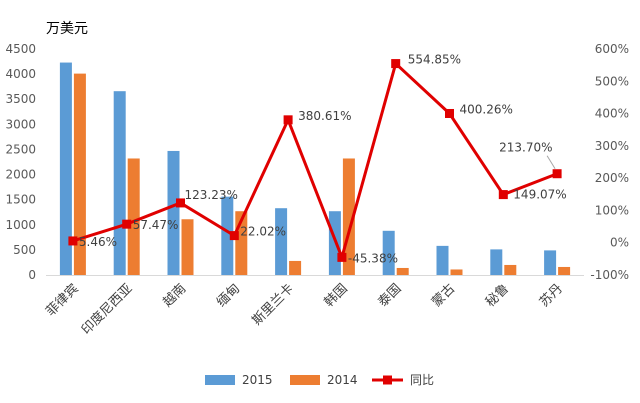 The width and height of the screenshot is (640, 403). What do you see at coordinates (73, 241) in the screenshot?
I see `marker-同比-菲律宾` at bounding box center [73, 241].